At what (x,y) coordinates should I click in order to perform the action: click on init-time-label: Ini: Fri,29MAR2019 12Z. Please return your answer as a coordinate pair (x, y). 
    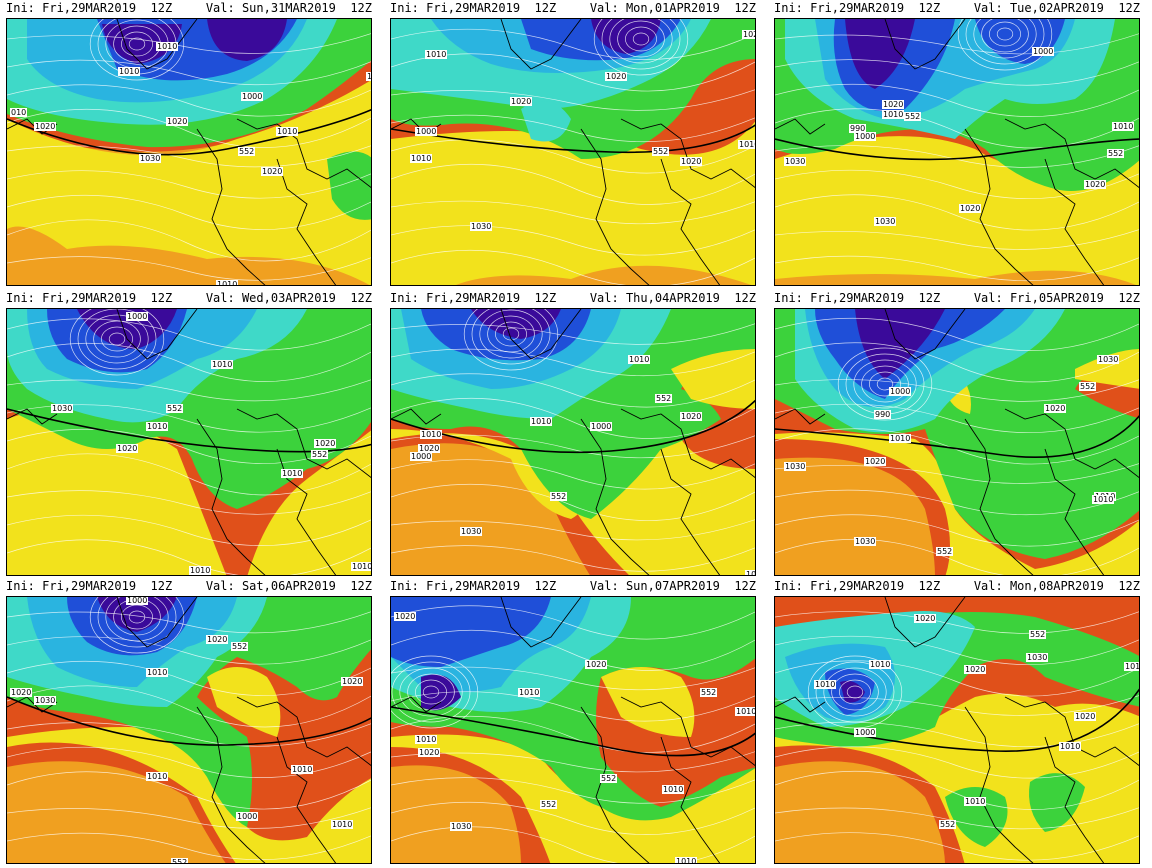
    Looking at the image, I should click on (473, 298).